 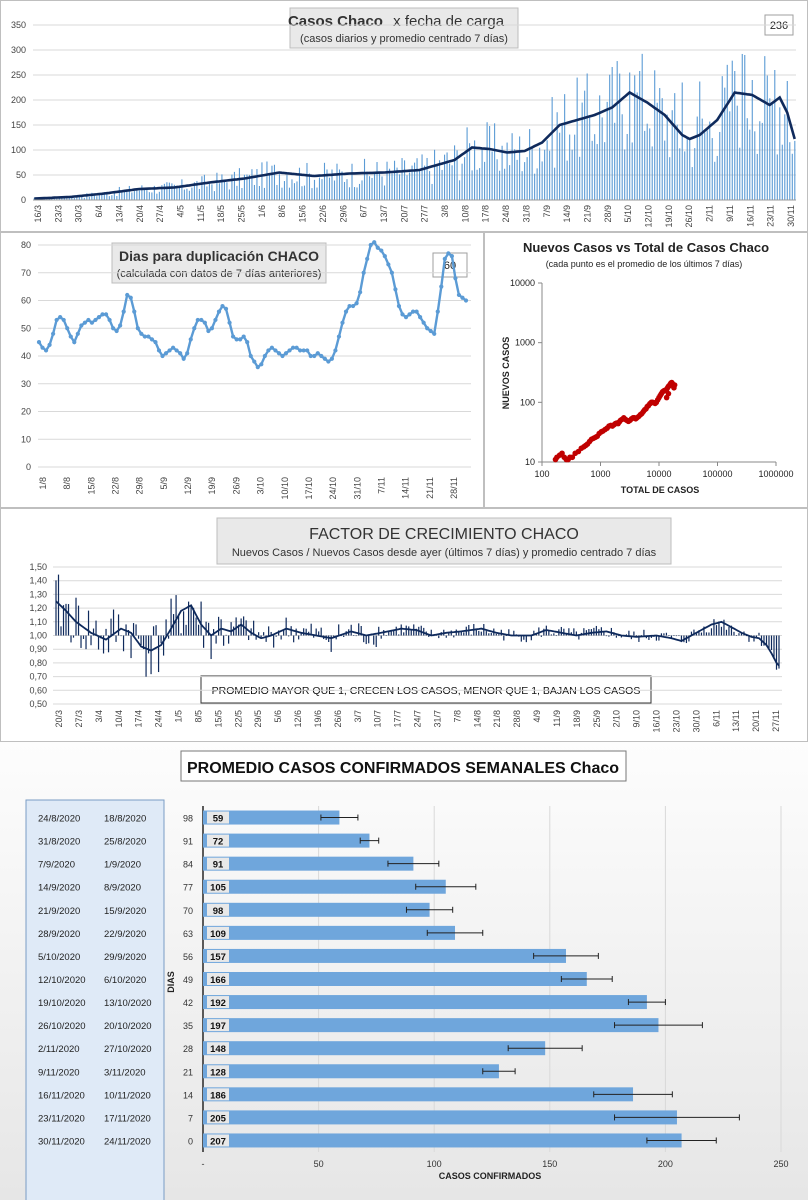 I want to click on x-tick-label: 30/10, so click(x=696, y=721).